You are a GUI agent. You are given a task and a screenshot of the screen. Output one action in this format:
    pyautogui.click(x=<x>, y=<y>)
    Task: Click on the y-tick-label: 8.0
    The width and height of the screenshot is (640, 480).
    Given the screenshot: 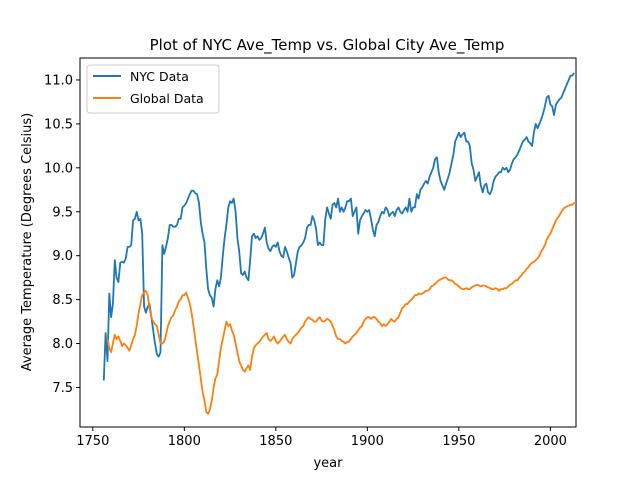 What is the action you would take?
    pyautogui.click(x=62, y=344)
    